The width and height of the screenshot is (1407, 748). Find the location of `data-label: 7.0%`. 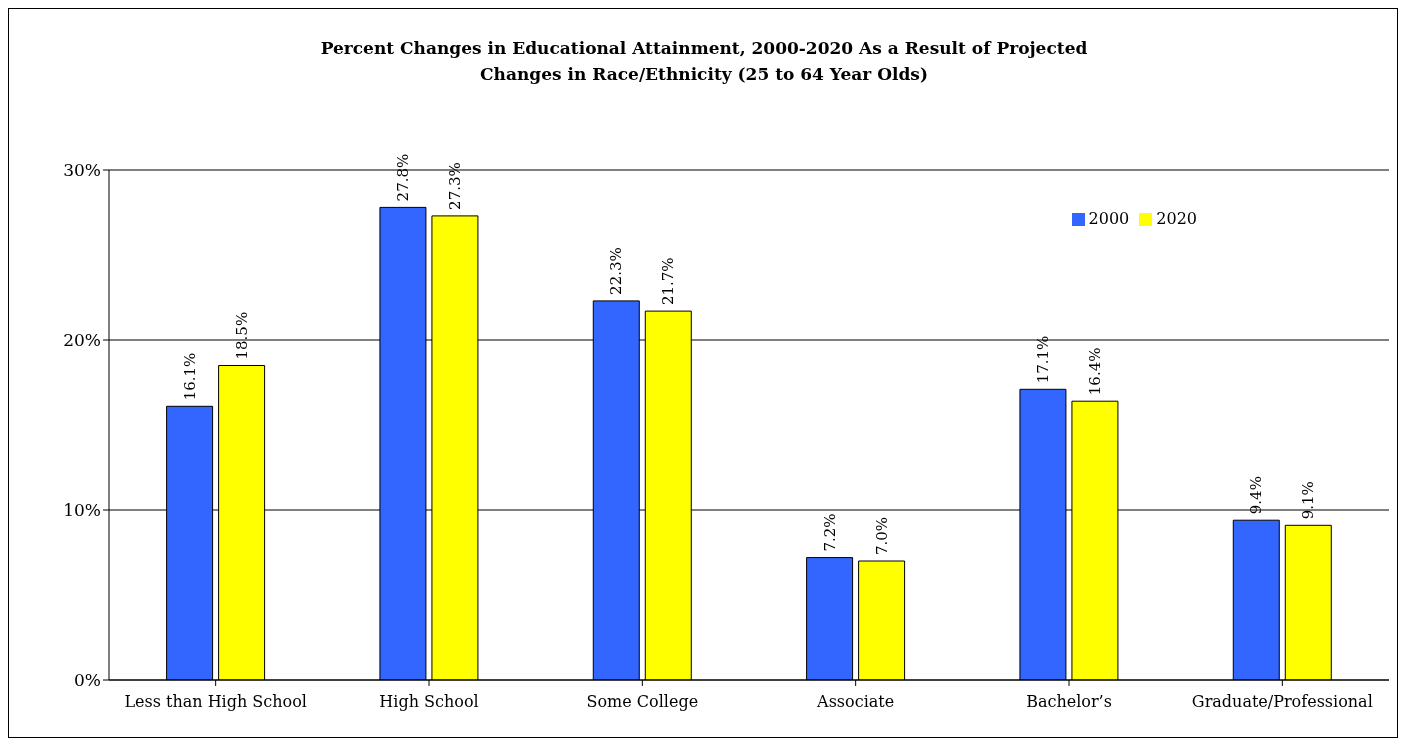

data-label: 7.0% is located at coordinates (881, 535).